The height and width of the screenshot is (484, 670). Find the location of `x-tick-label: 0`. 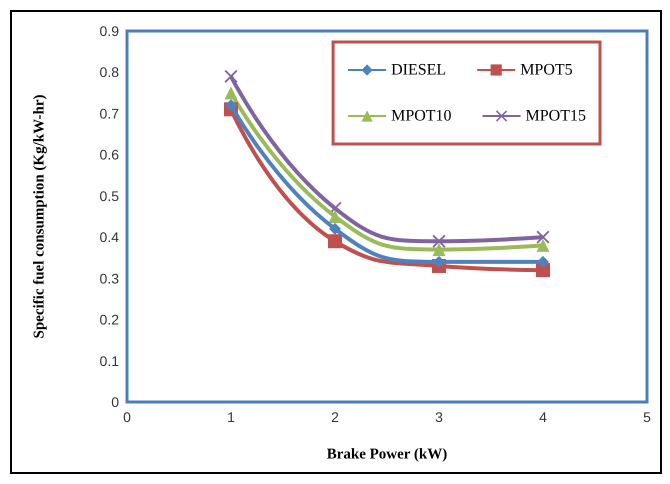

x-tick-label: 0 is located at coordinates (127, 417).